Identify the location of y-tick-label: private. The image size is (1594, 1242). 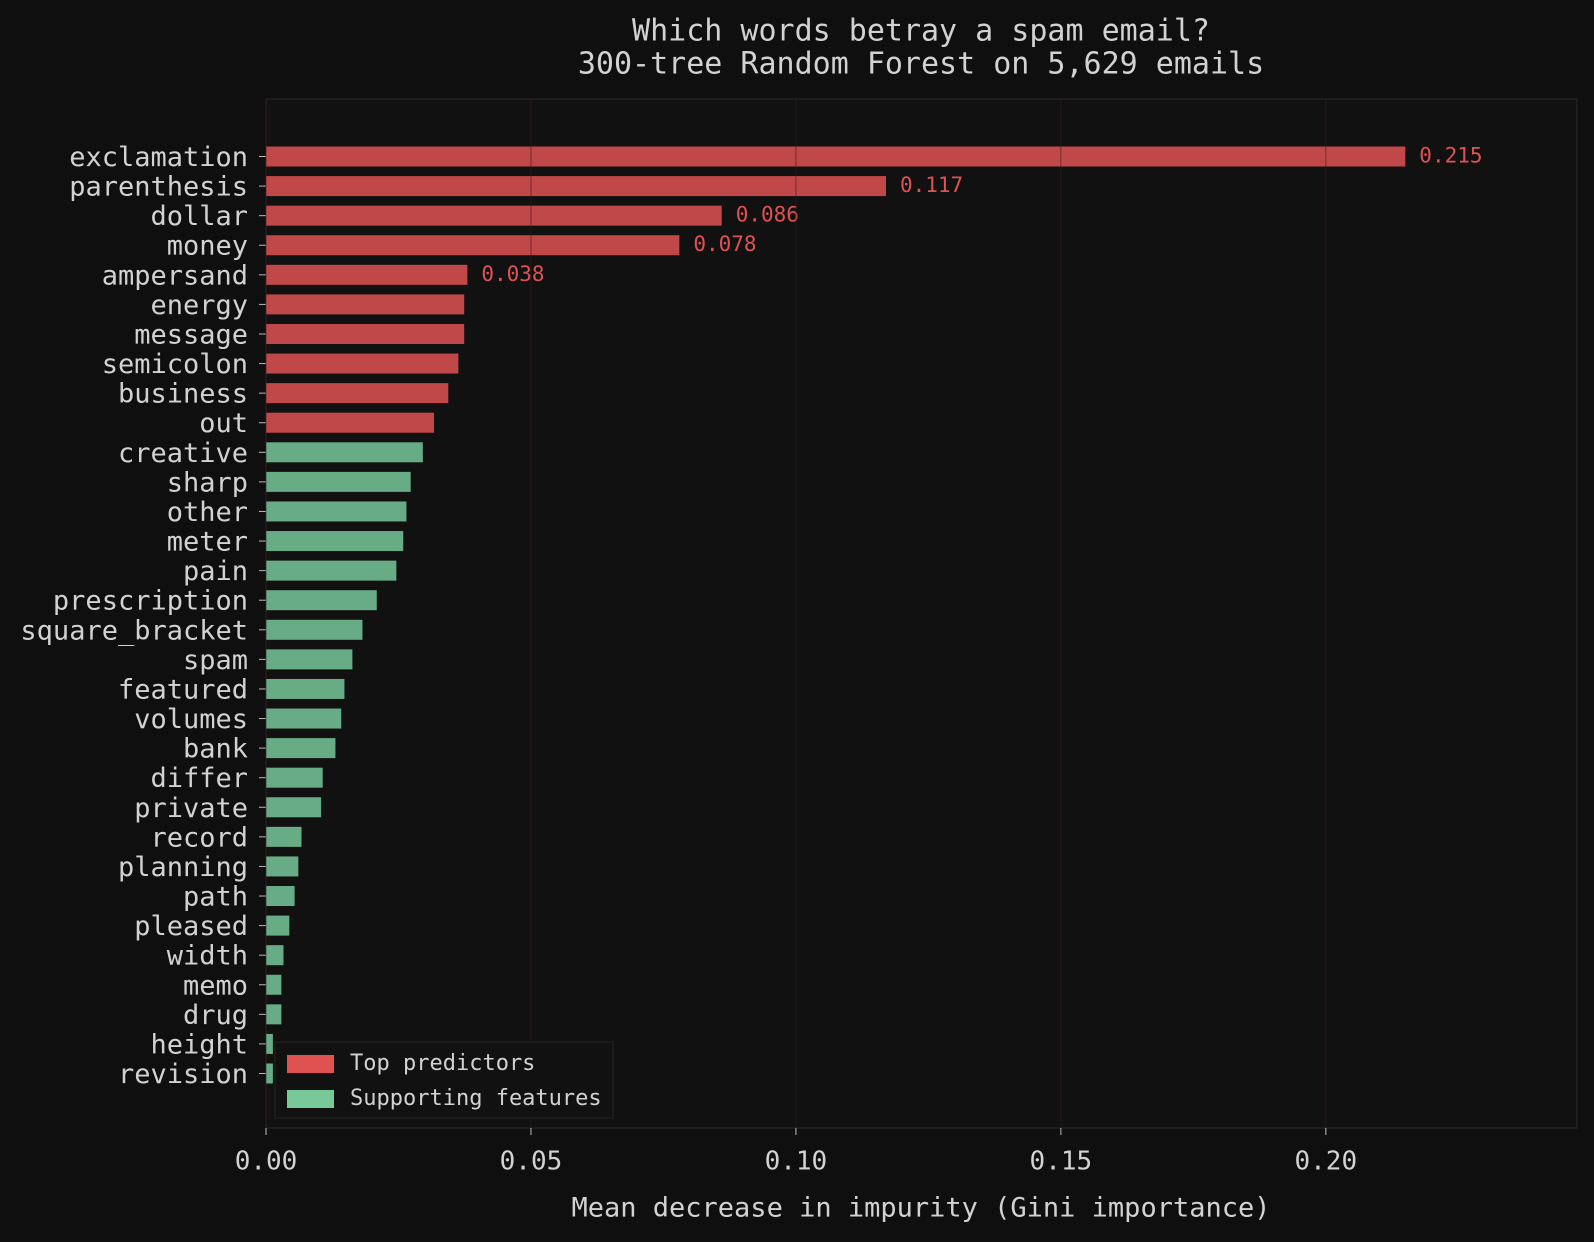
(191, 808).